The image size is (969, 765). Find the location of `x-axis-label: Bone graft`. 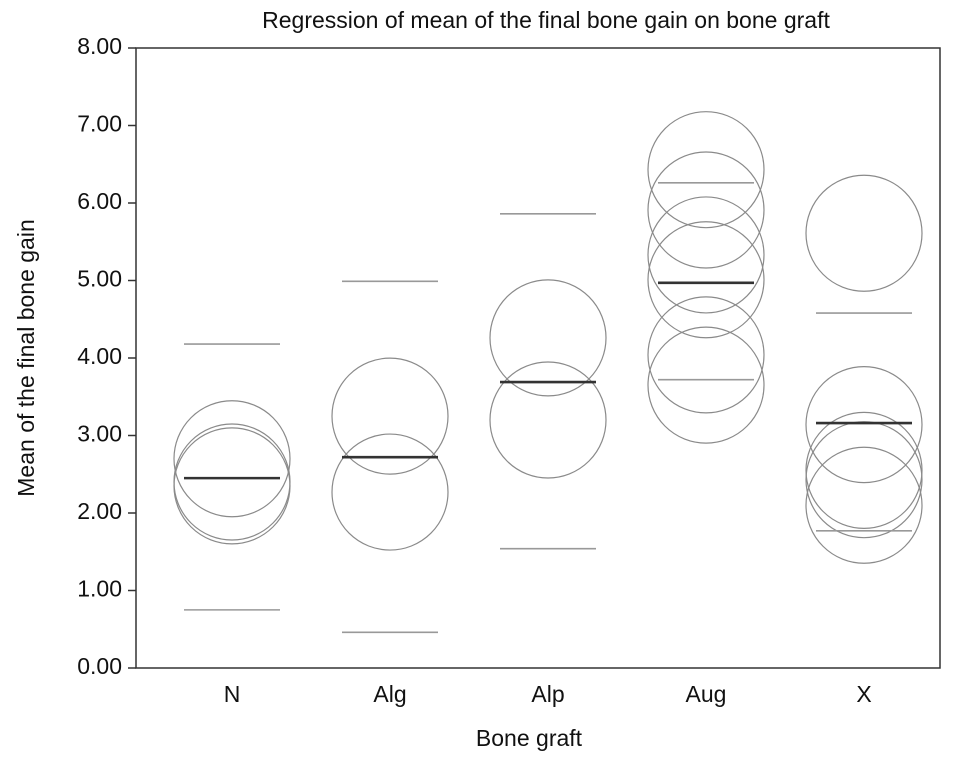

x-axis-label: Bone graft is located at coordinates (529, 738).